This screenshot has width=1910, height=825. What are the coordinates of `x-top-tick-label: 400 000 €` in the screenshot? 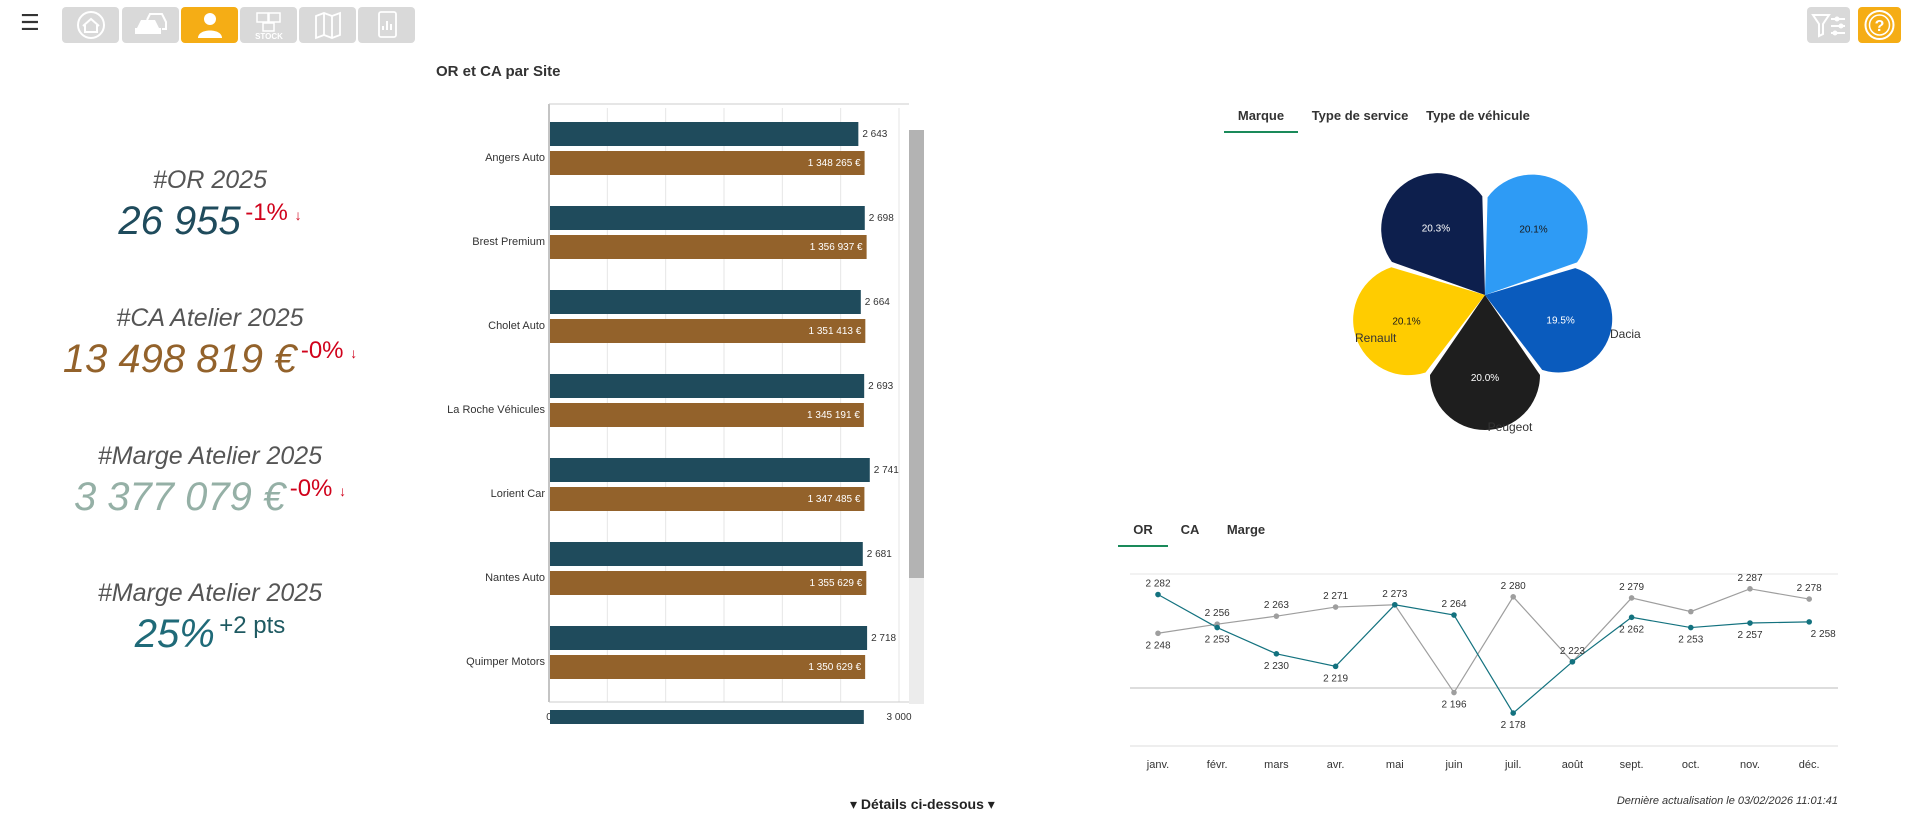 It's located at (642, 101).